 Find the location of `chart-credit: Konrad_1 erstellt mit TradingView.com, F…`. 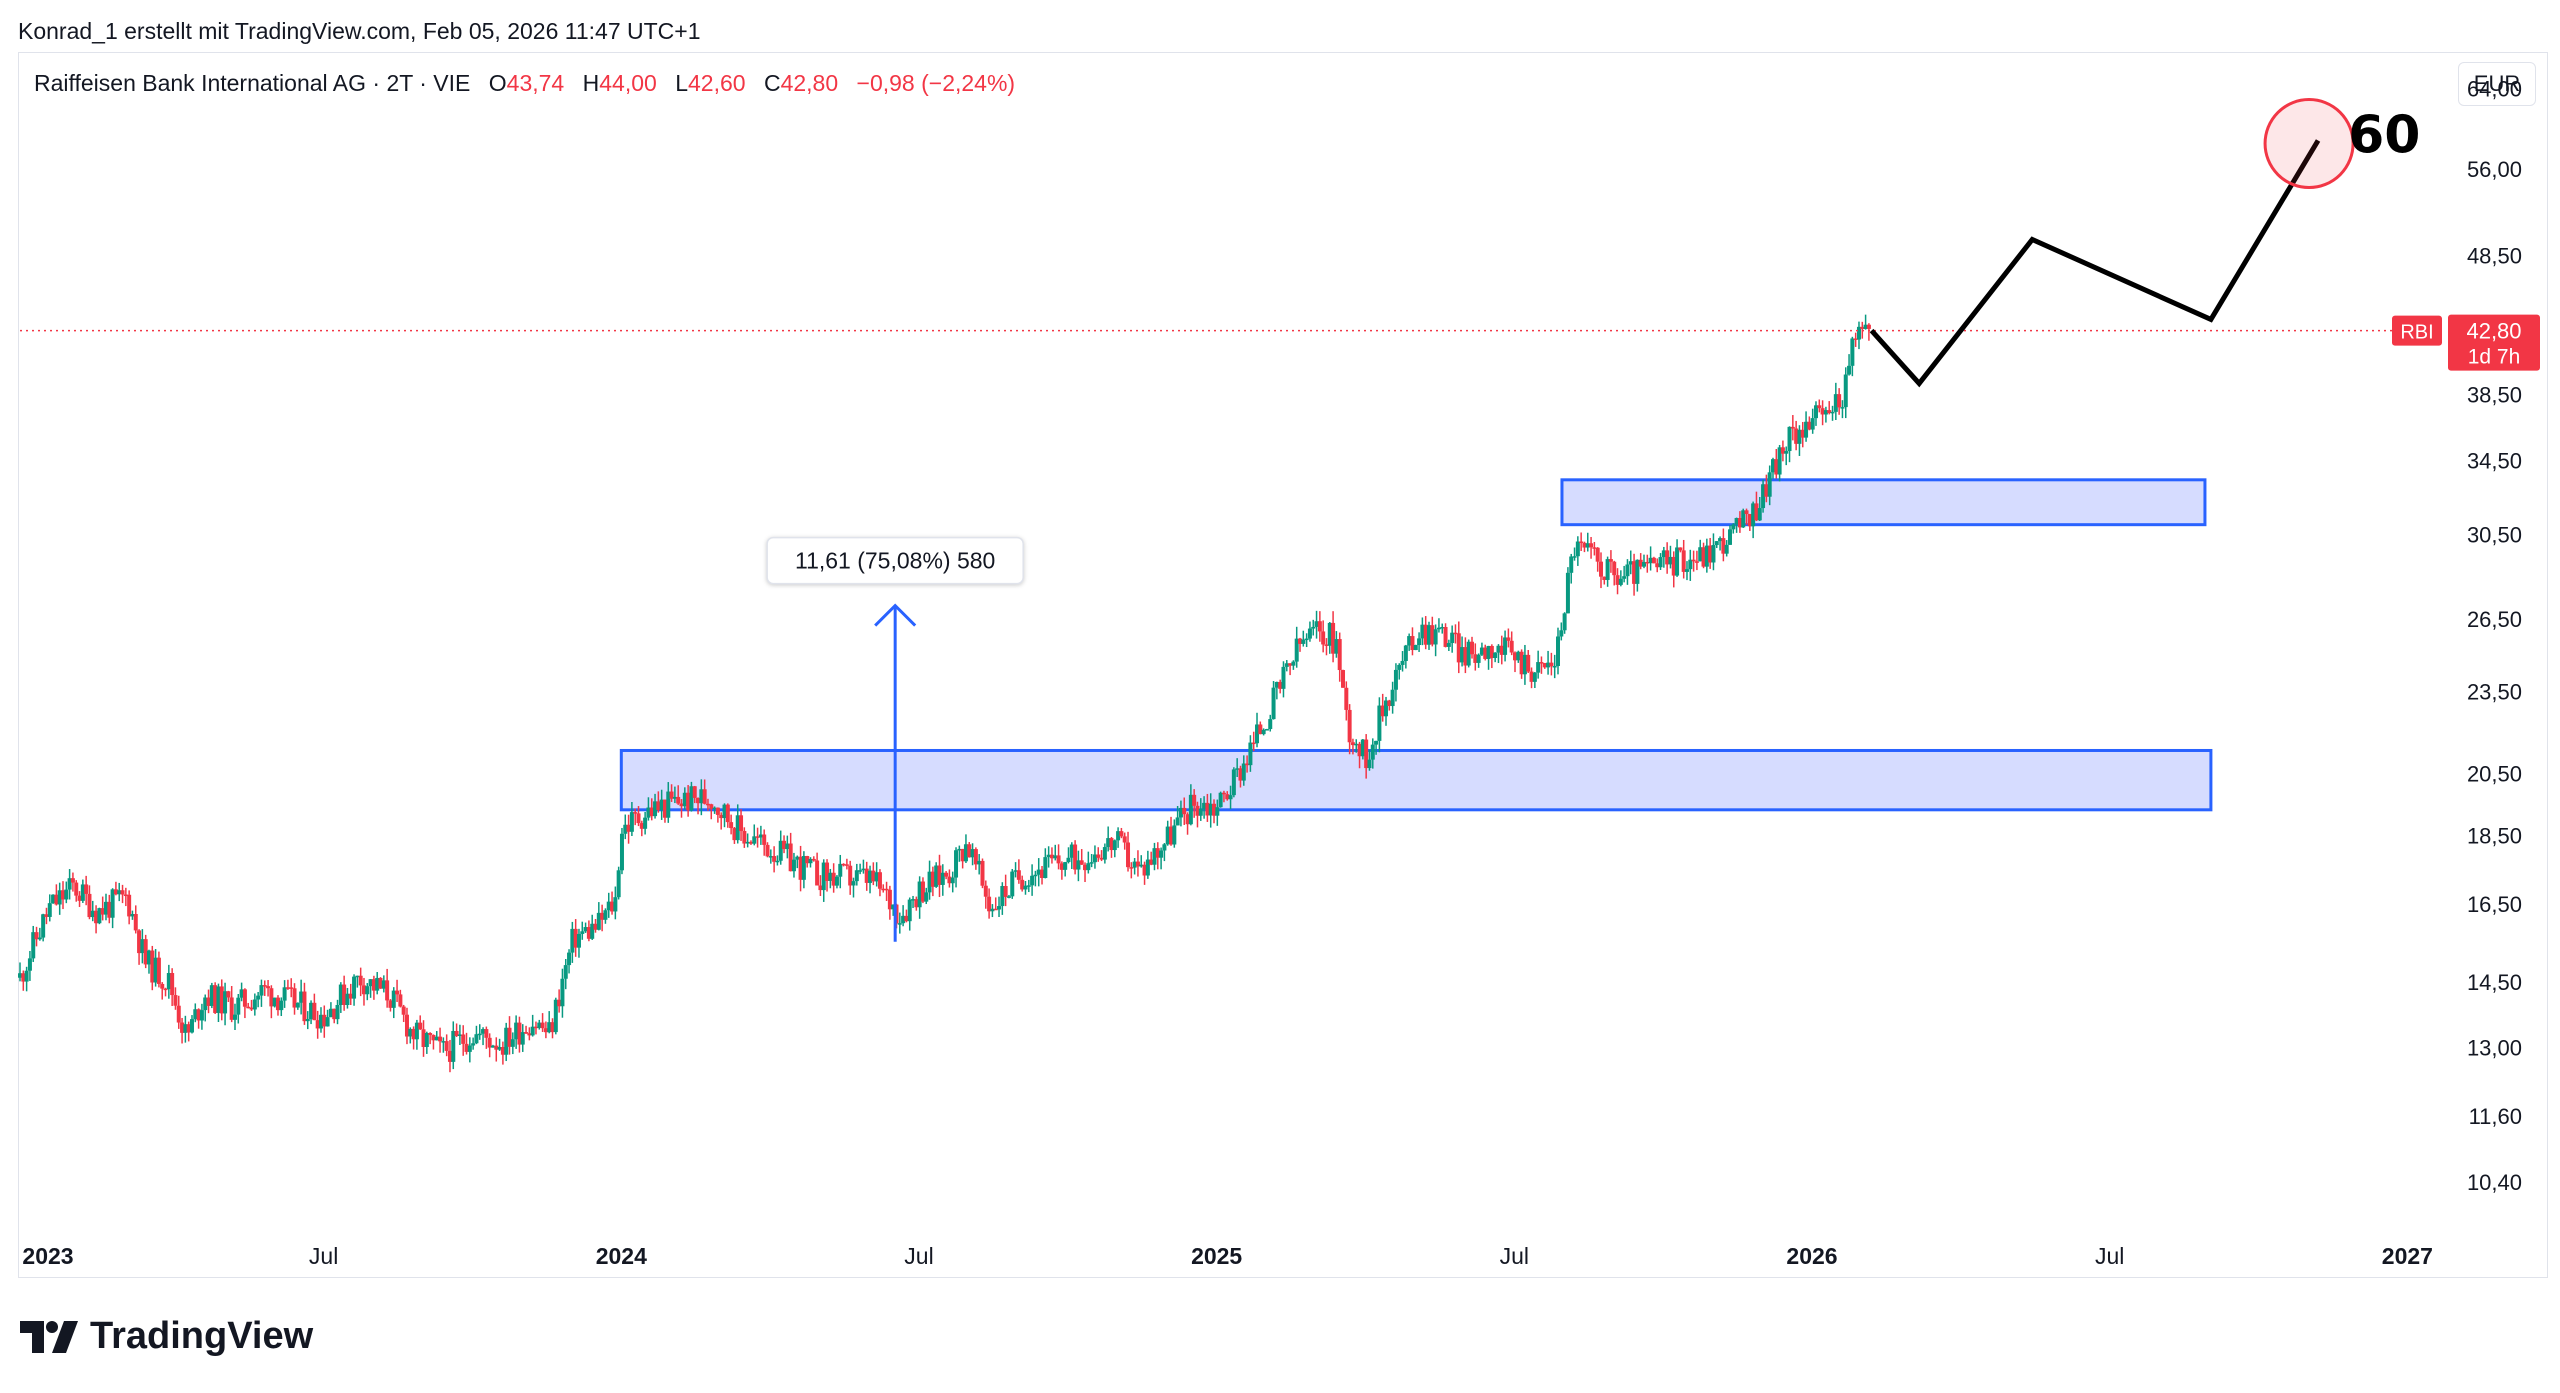

chart-credit: Konrad_1 erstellt mit TradingView.com, F… is located at coordinates (359, 31).